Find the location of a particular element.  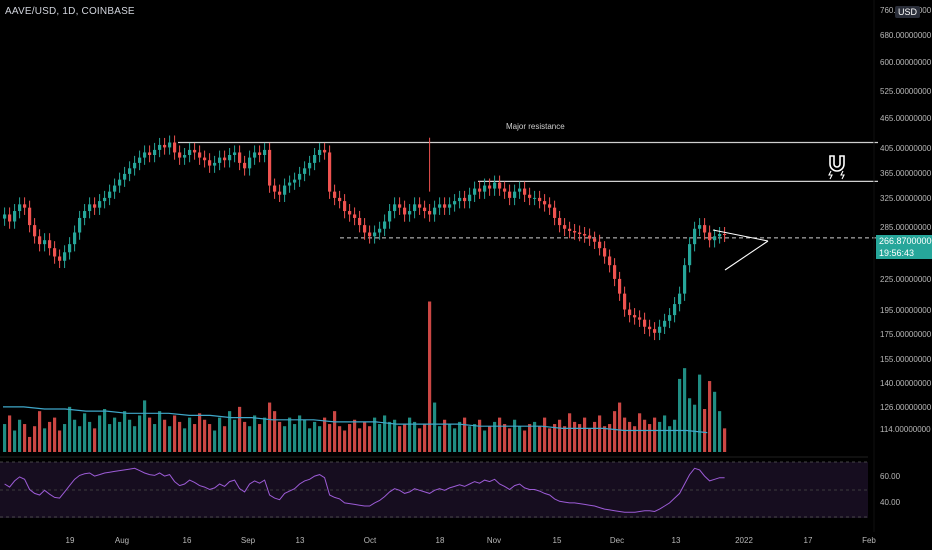

currency-badge: USD is located at coordinates (908, 12).